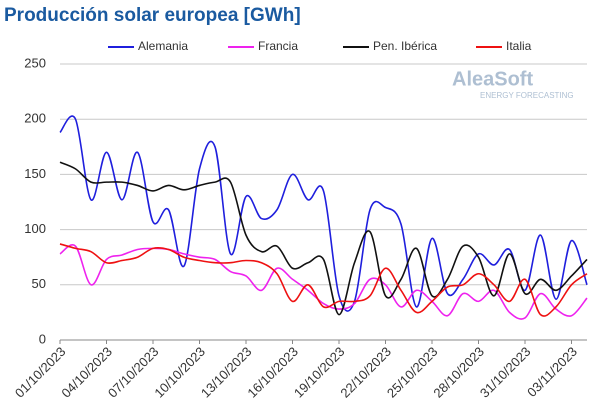 The width and height of the screenshot is (600, 418). Describe the element at coordinates (527, 95) in the screenshot. I see `watermark-tagline: ENERGY FORECASTING` at that location.